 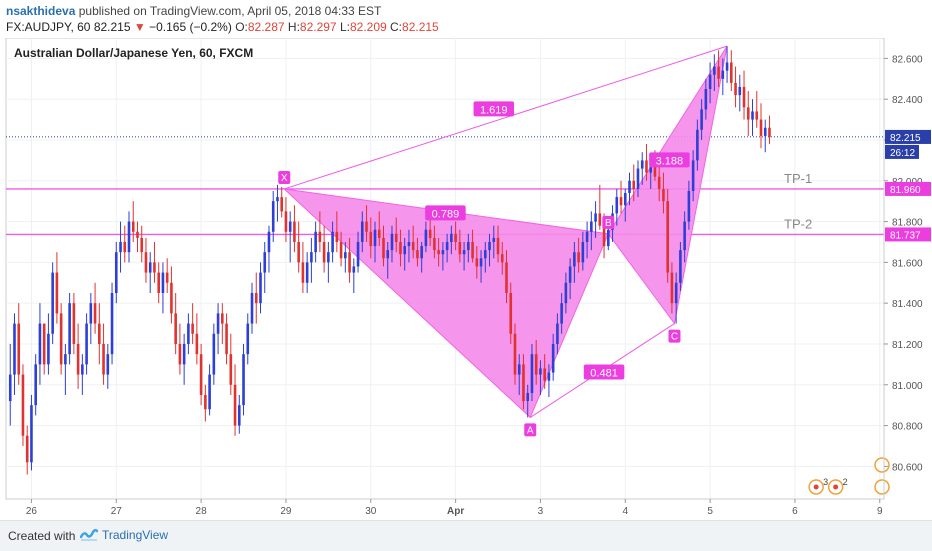 What do you see at coordinates (446, 214) in the screenshot?
I see `ratio-label: 0.789` at bounding box center [446, 214].